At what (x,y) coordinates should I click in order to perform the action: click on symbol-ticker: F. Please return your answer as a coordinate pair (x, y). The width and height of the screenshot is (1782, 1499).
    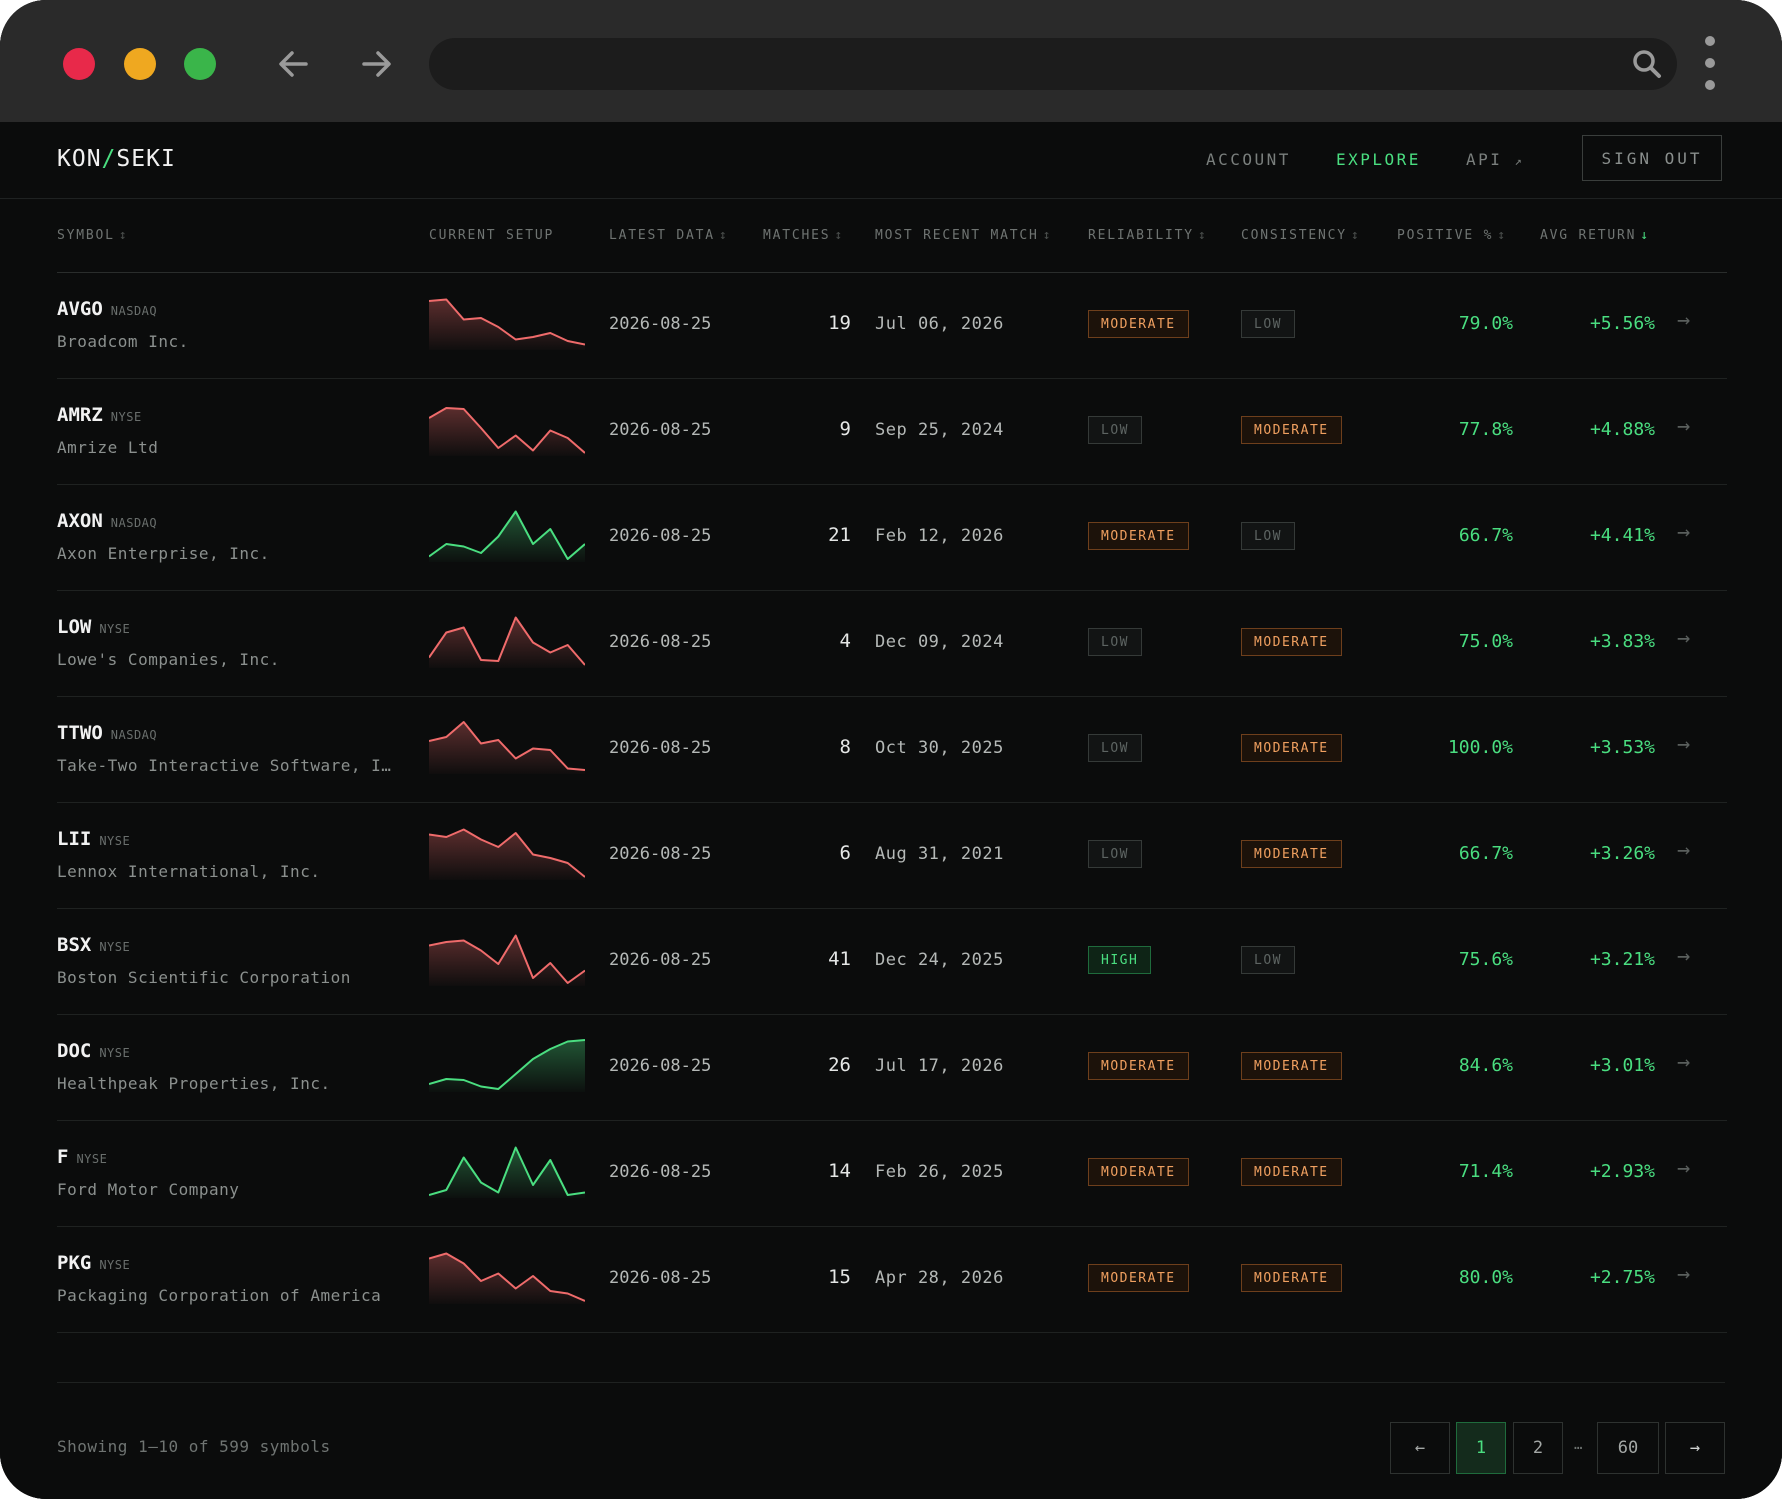
    Looking at the image, I should click on (63, 1157).